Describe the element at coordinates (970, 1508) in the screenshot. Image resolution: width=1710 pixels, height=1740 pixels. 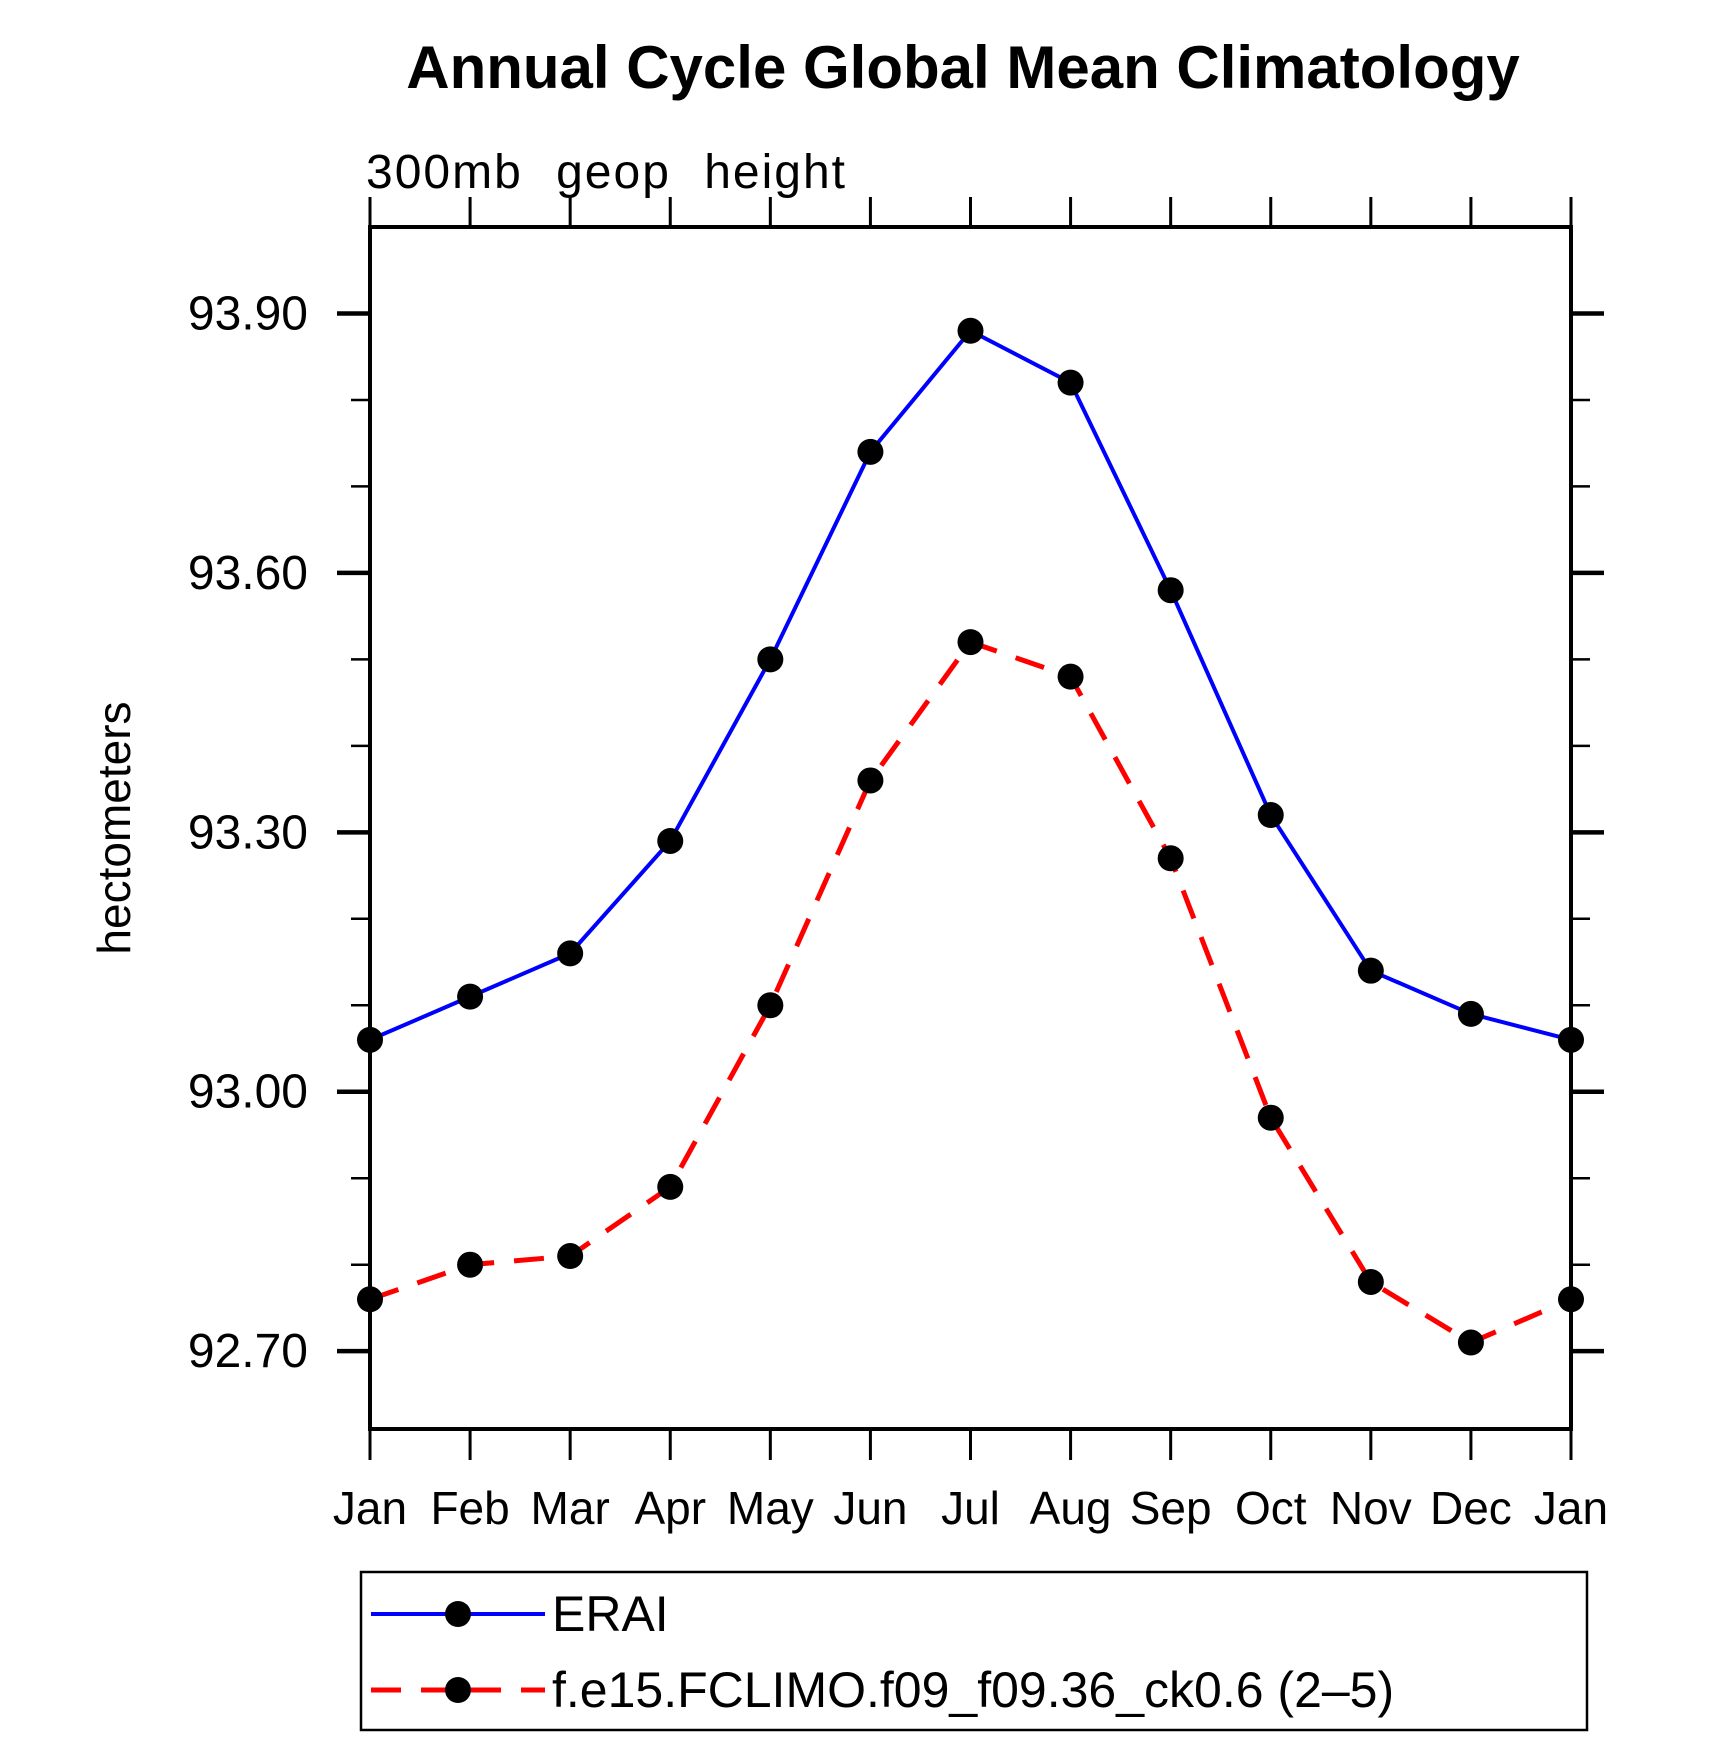
I see `x-tick-label: Jul` at that location.